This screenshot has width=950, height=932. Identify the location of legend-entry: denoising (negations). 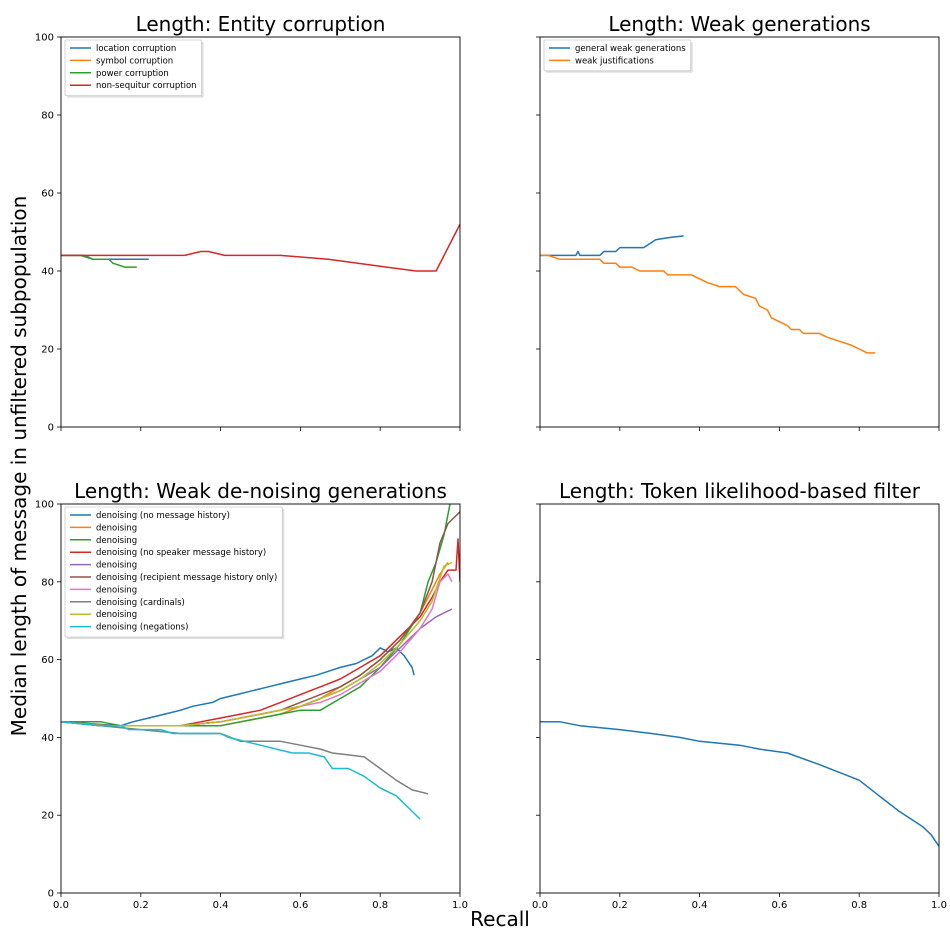
(142, 628).